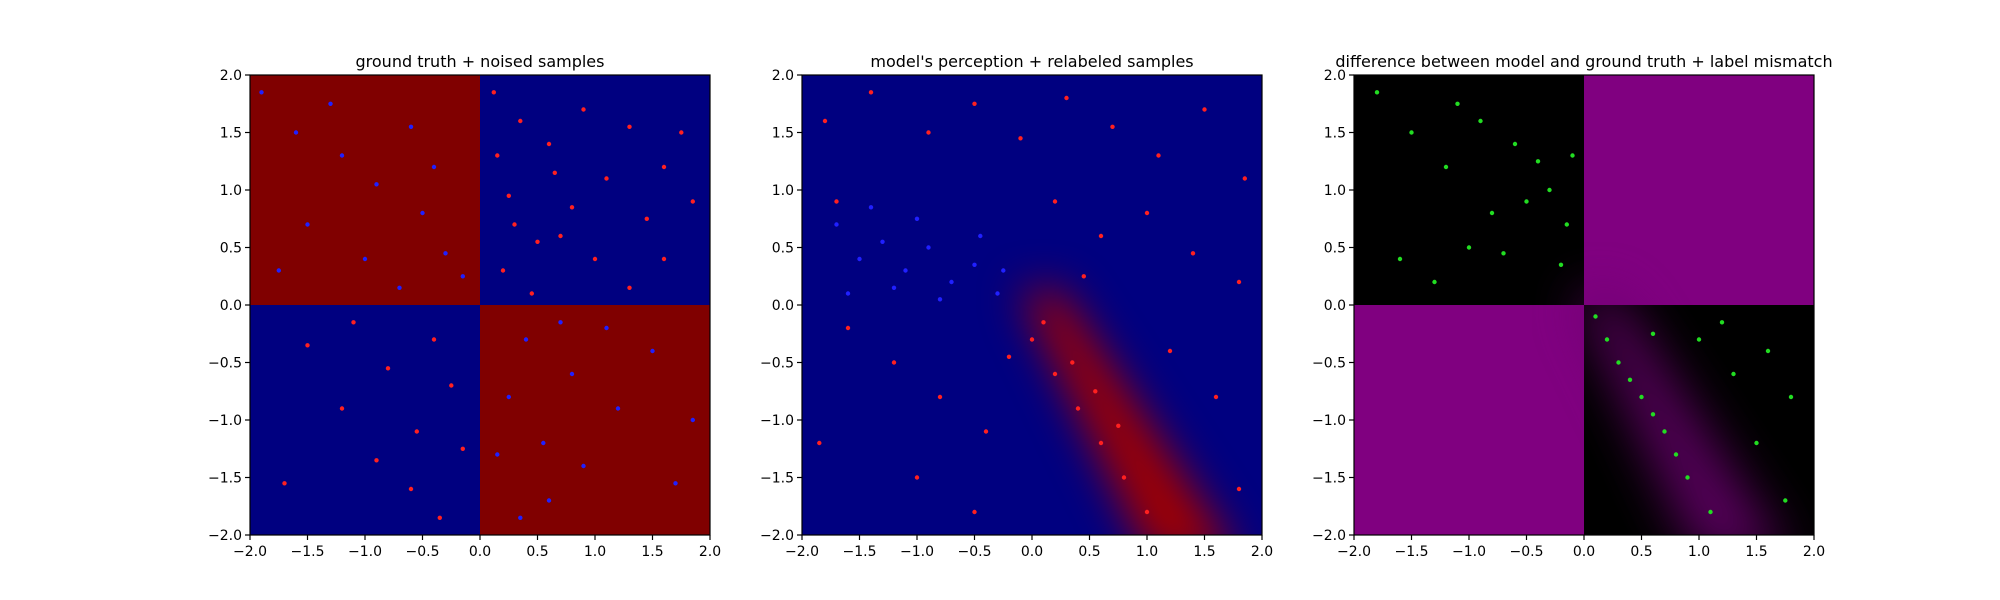 The width and height of the screenshot is (2000, 600). Describe the element at coordinates (710, 552) in the screenshot. I see `panel-0-xtick-label-8: 2.0` at that location.